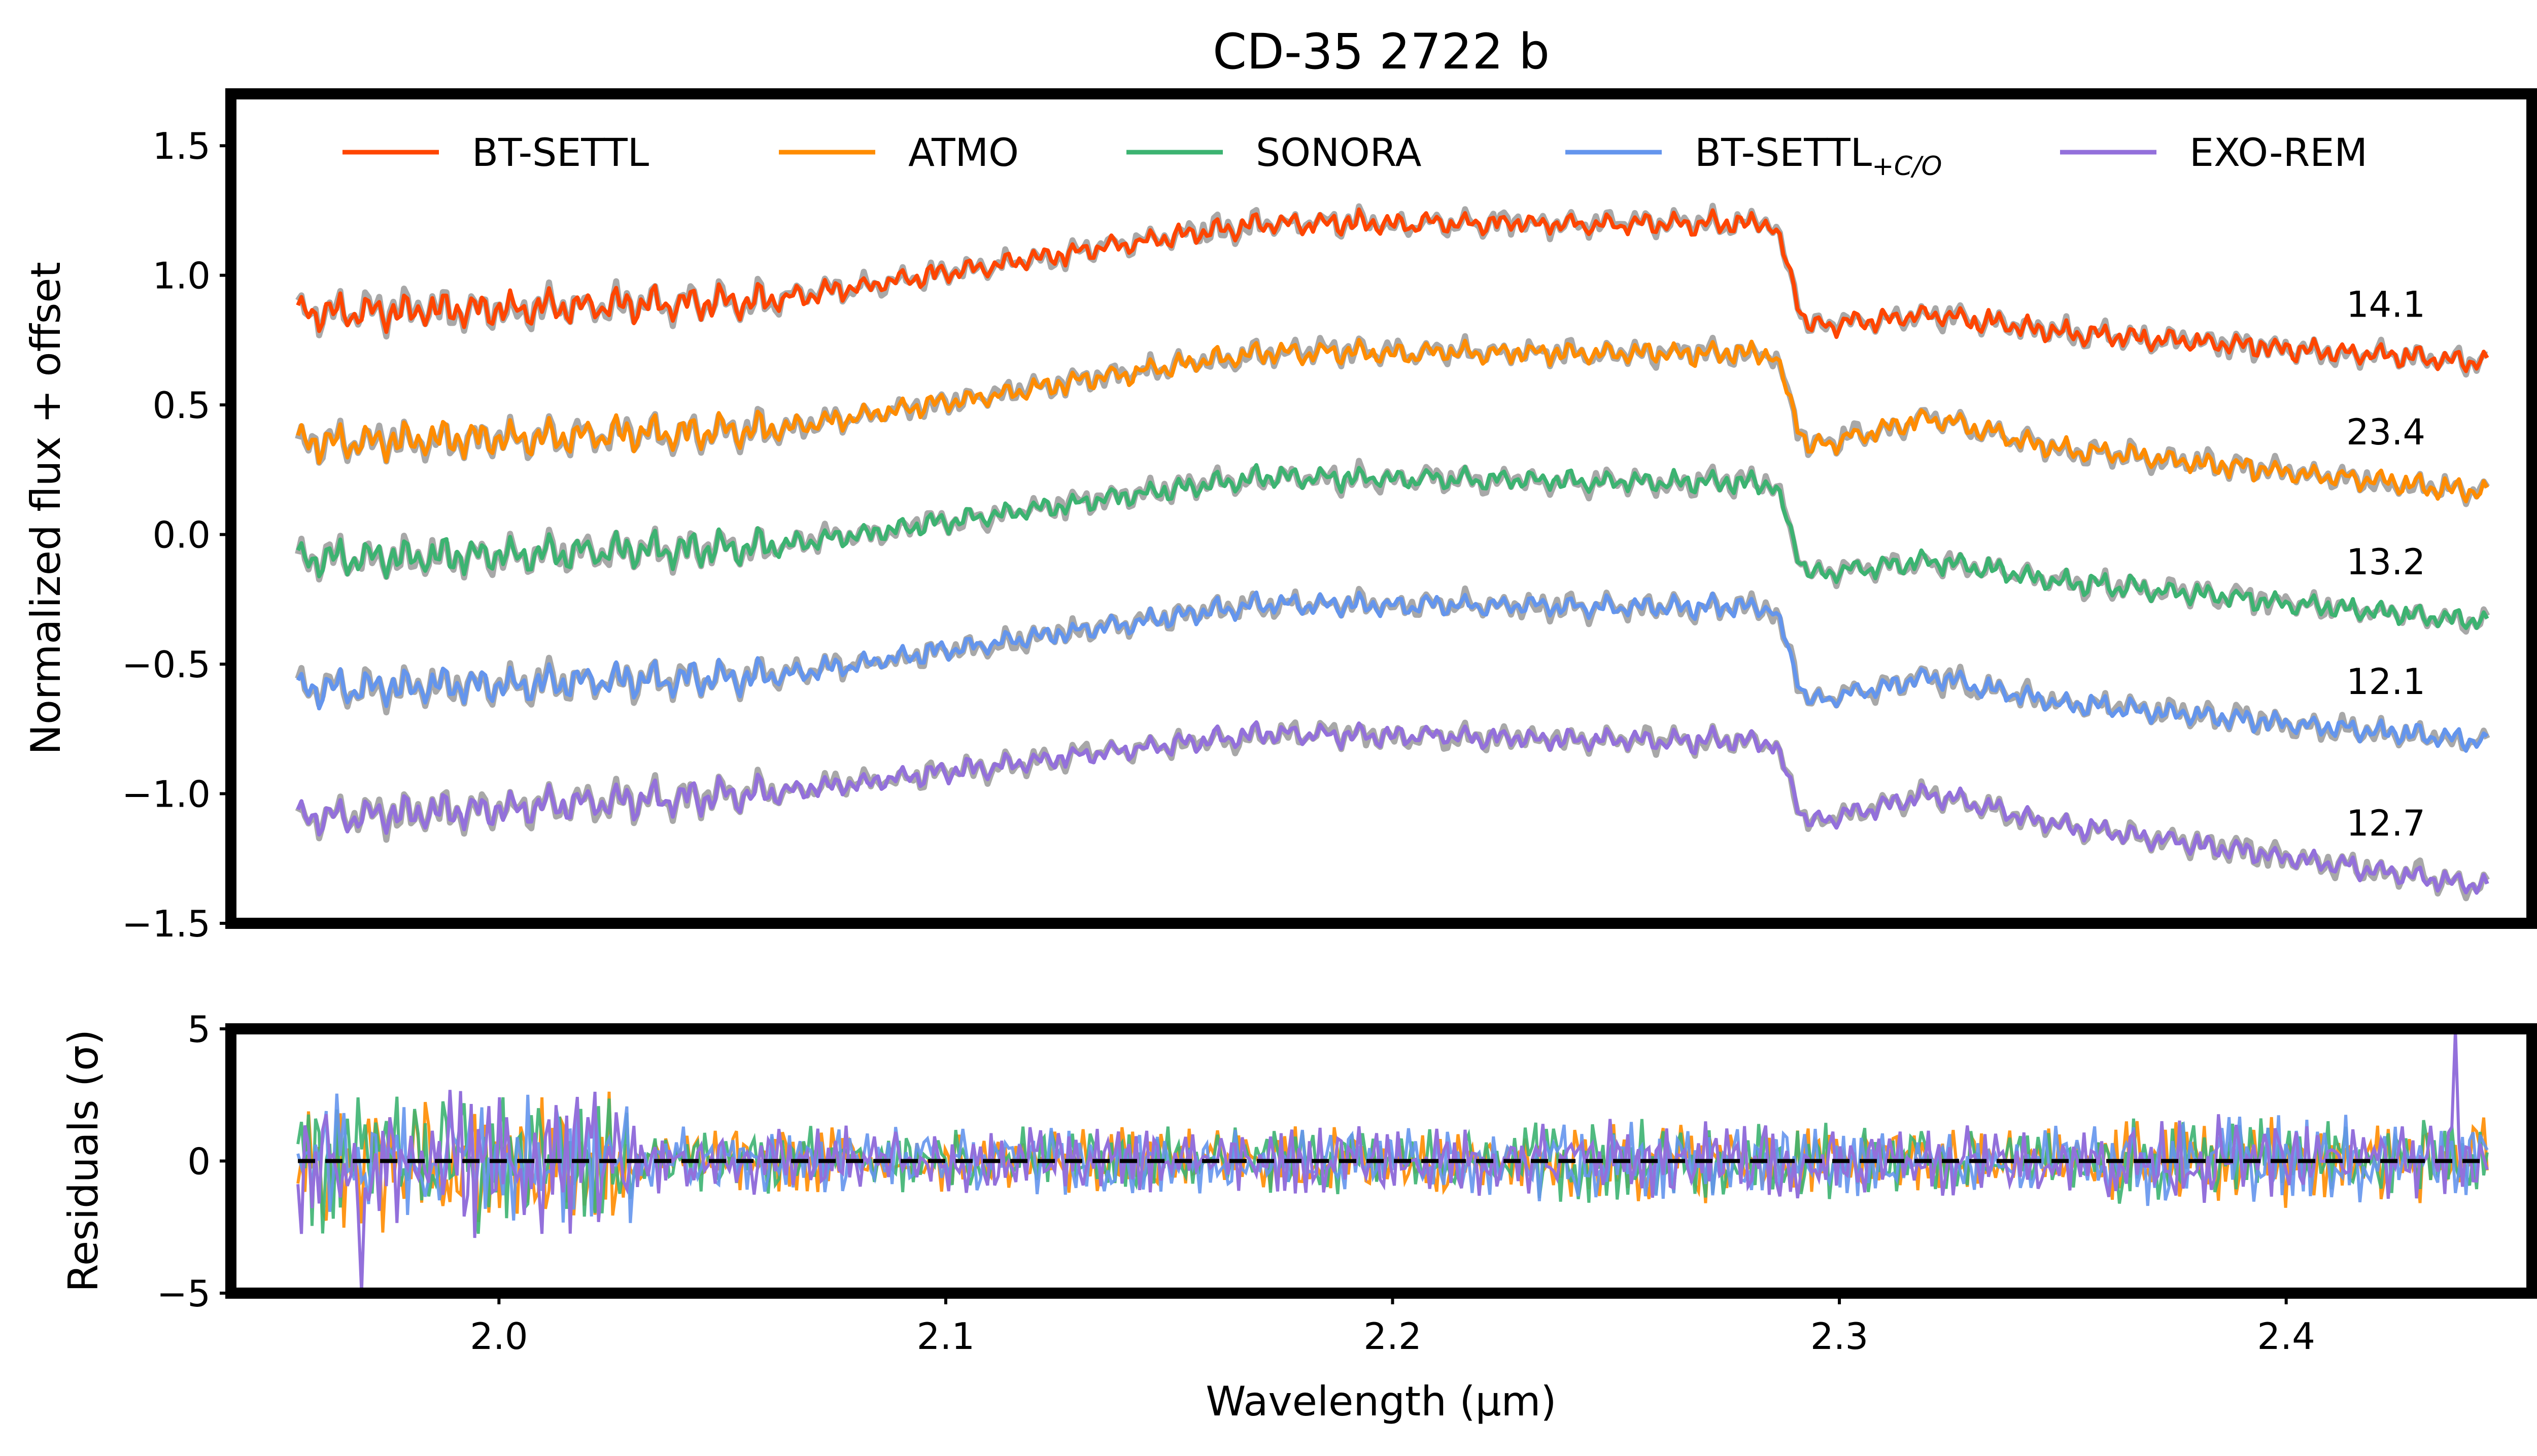 Image resolution: width=2537 pixels, height=1456 pixels. Describe the element at coordinates (83, 1160) in the screenshot. I see `residuals-y-axis-label: Residuals (σ)` at that location.